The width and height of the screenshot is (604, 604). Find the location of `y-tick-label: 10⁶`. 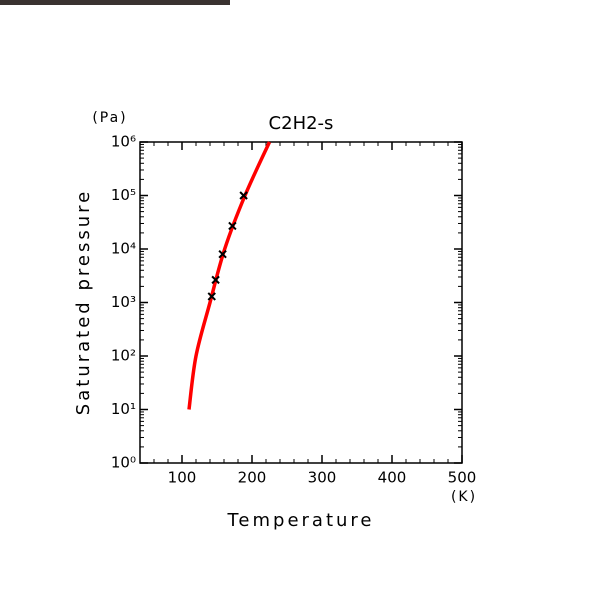

y-tick-label: 10⁶ is located at coordinates (123, 142).